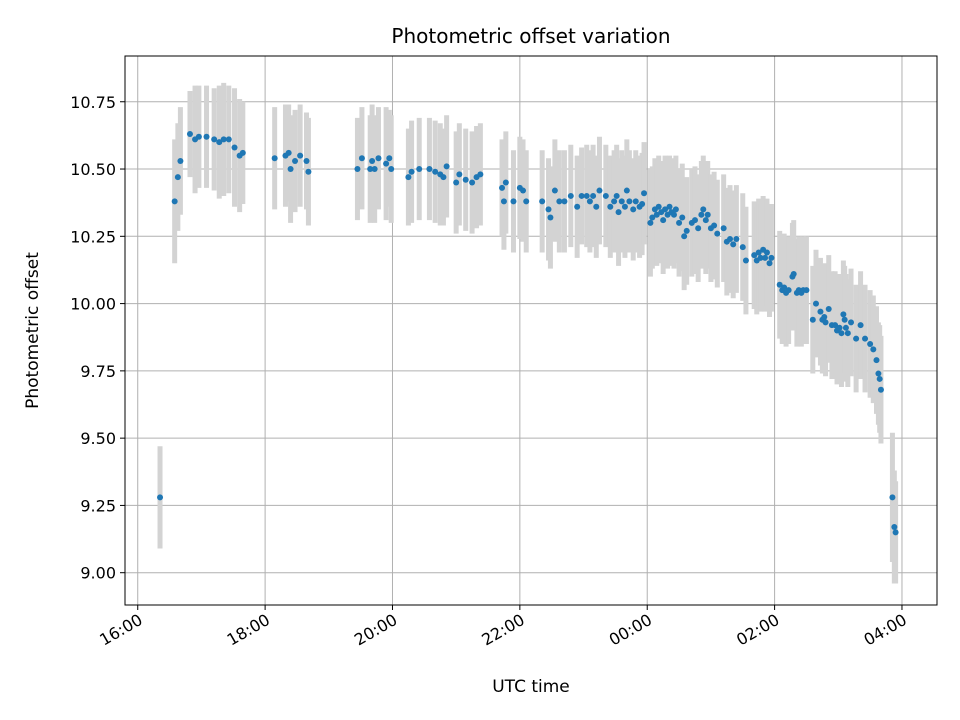 This screenshot has width=960, height=720. What do you see at coordinates (33, 330) in the screenshot?
I see `y-axis-title: Photometric offset` at bounding box center [33, 330].